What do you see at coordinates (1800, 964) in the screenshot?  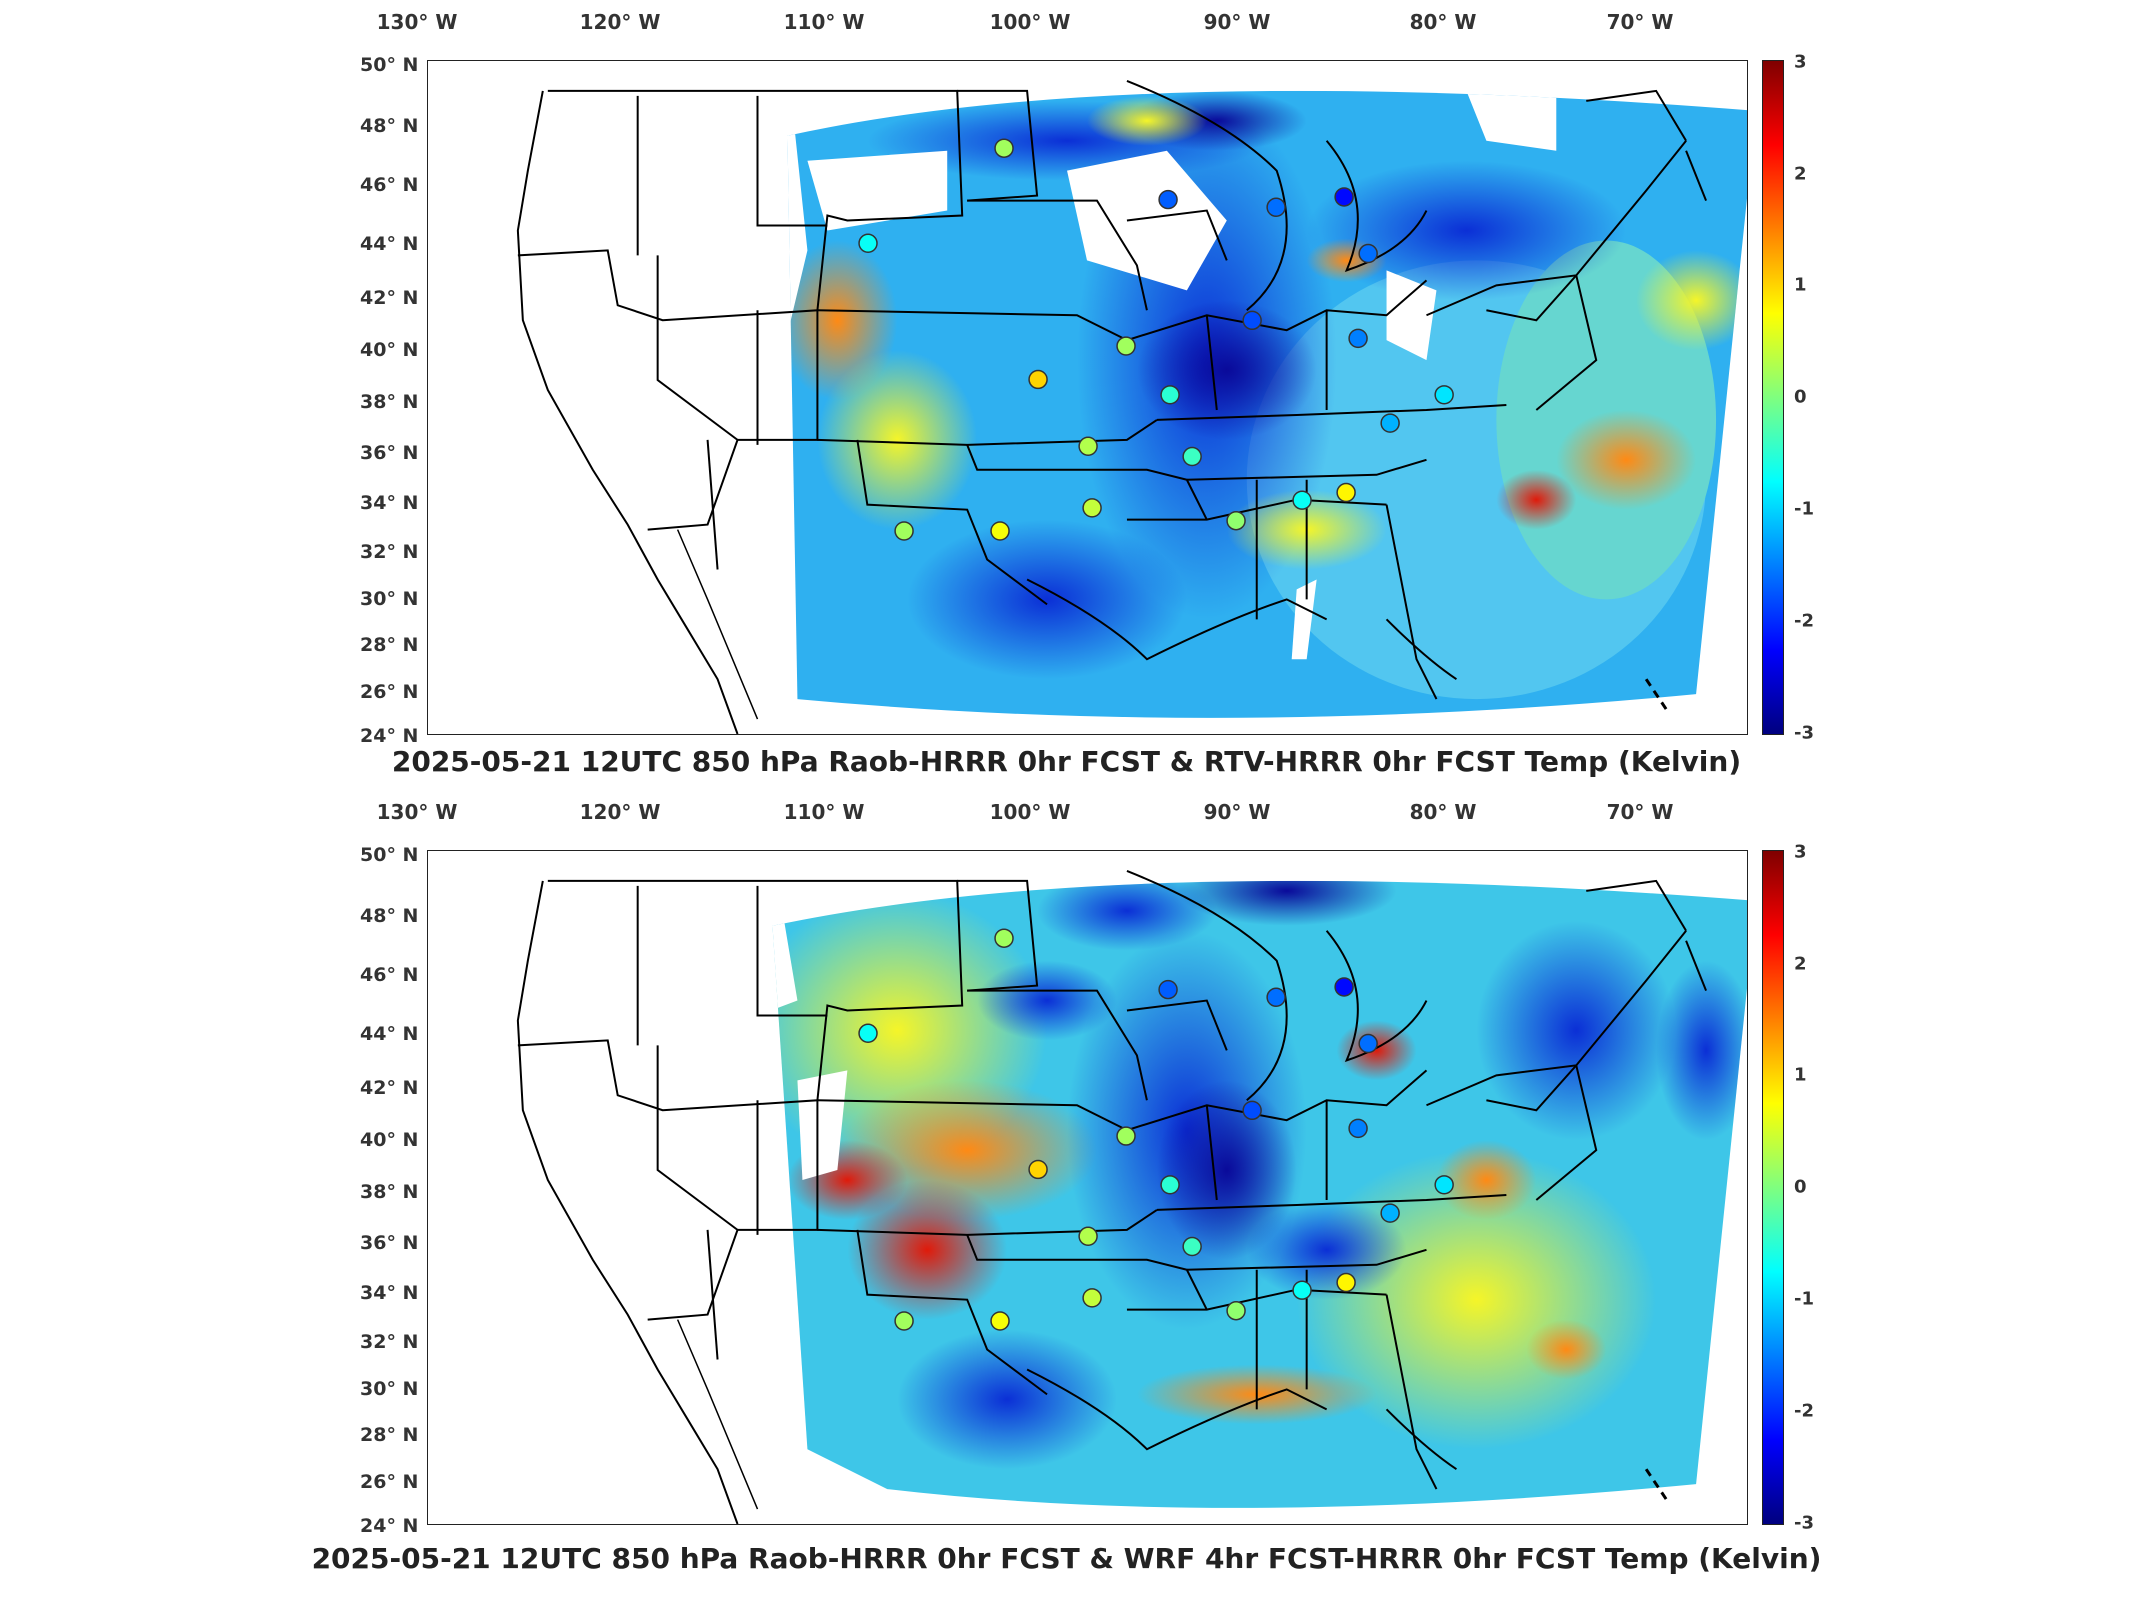 I see `colorbar-tick: 2` at bounding box center [1800, 964].